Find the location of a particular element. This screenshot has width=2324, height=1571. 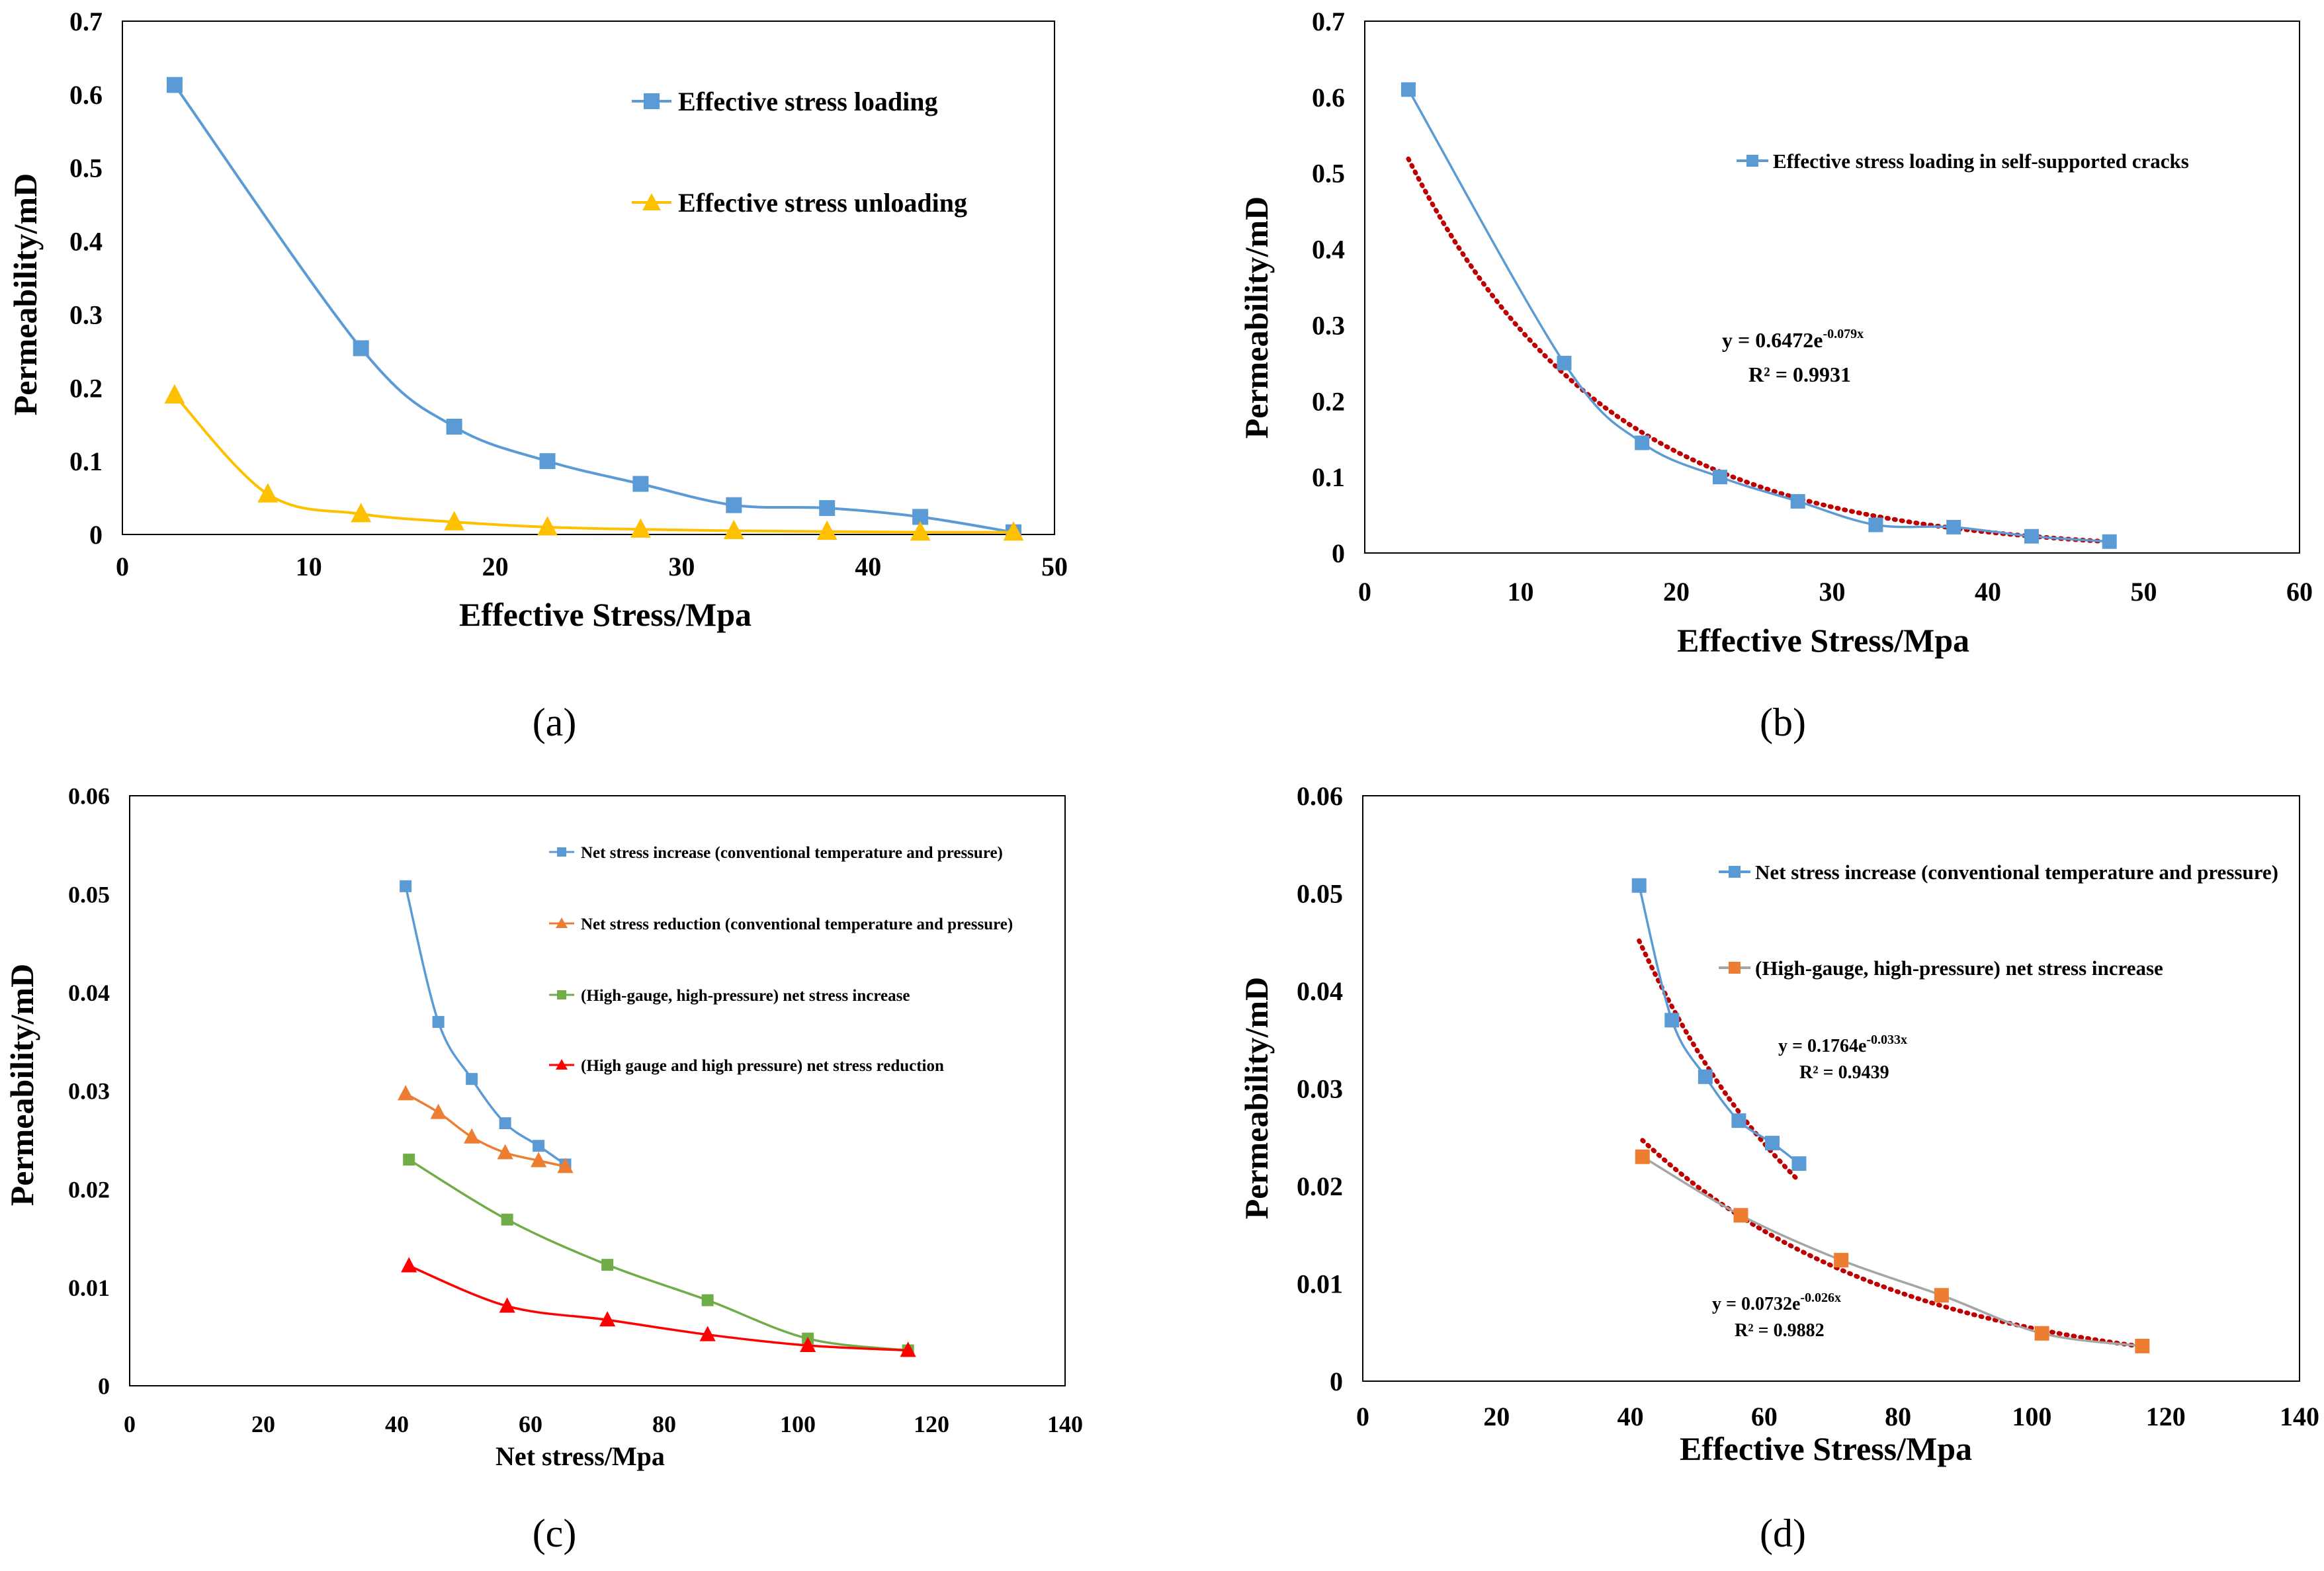

panel-c-x-tick: 120 is located at coordinates (931, 1424).